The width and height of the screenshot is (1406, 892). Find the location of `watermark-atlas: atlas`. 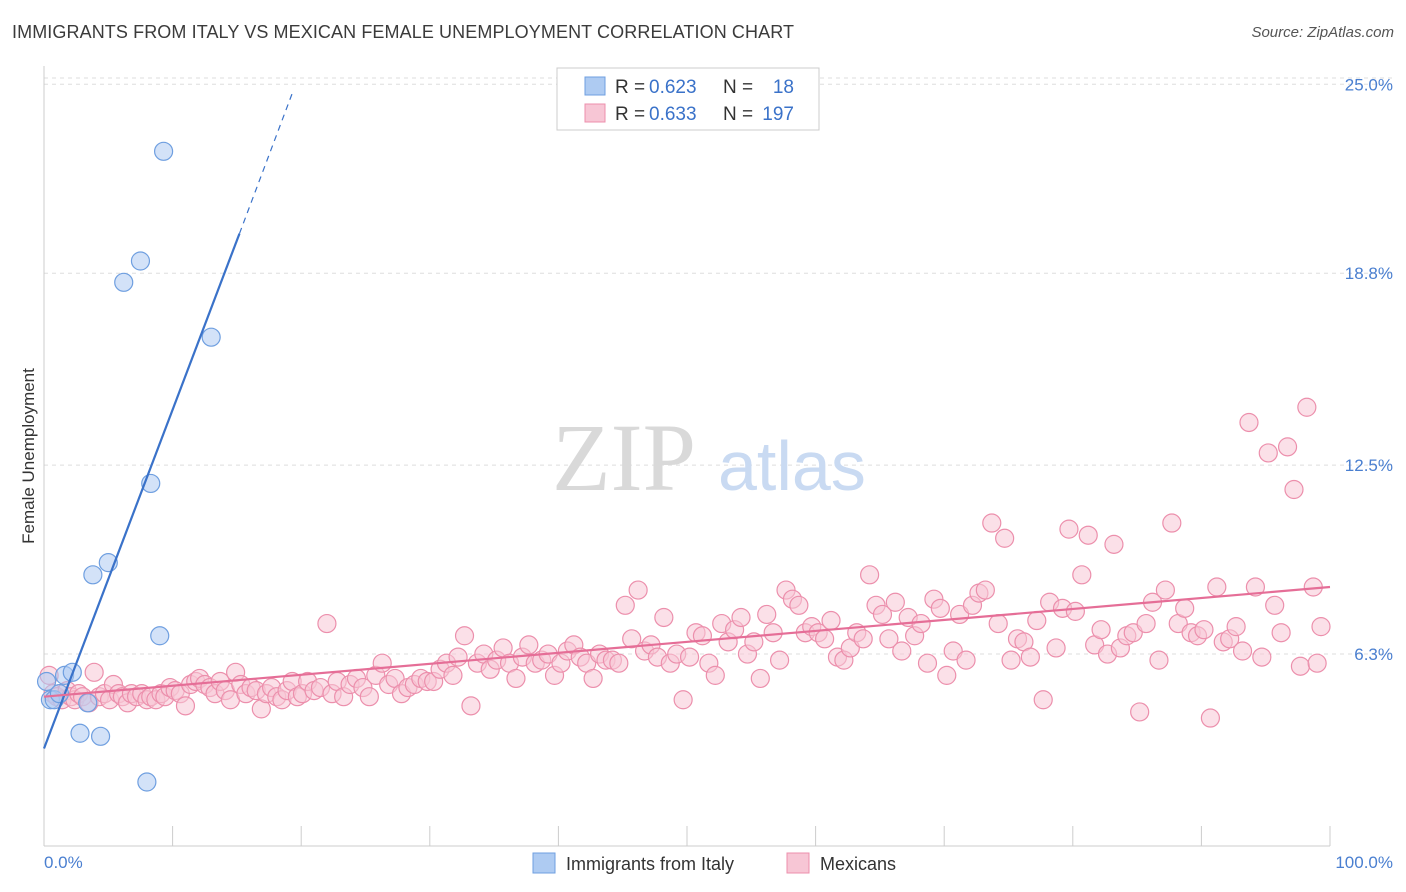

watermark-atlas: atlas is located at coordinates (792, 466).